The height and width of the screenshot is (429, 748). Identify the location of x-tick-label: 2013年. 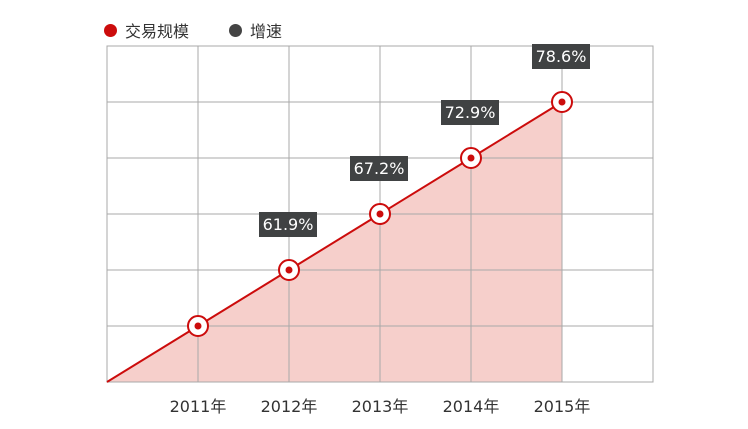
(380, 406).